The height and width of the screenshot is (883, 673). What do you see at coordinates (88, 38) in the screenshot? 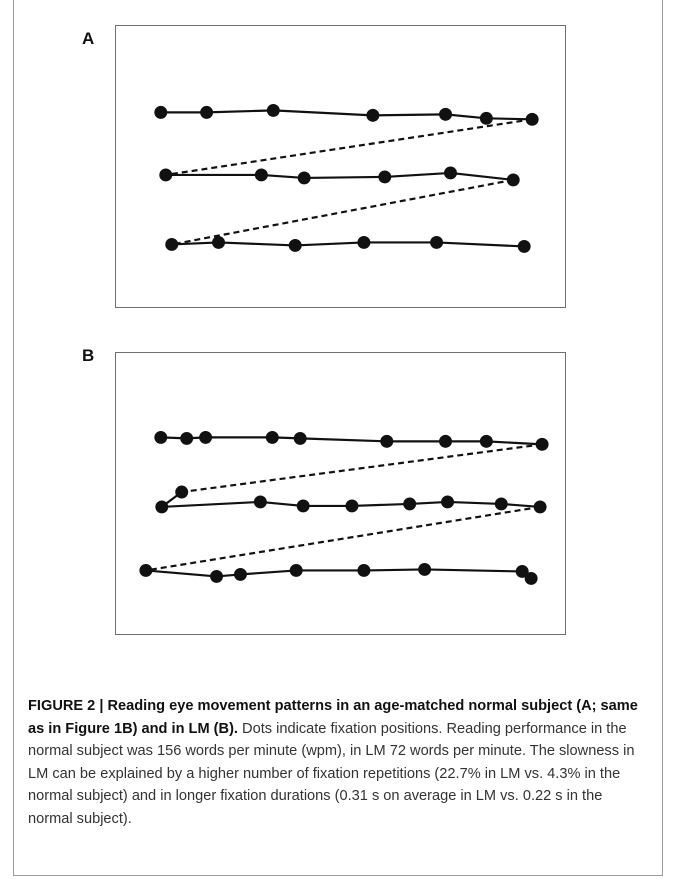
I see `panel-a-label: A` at bounding box center [88, 38].